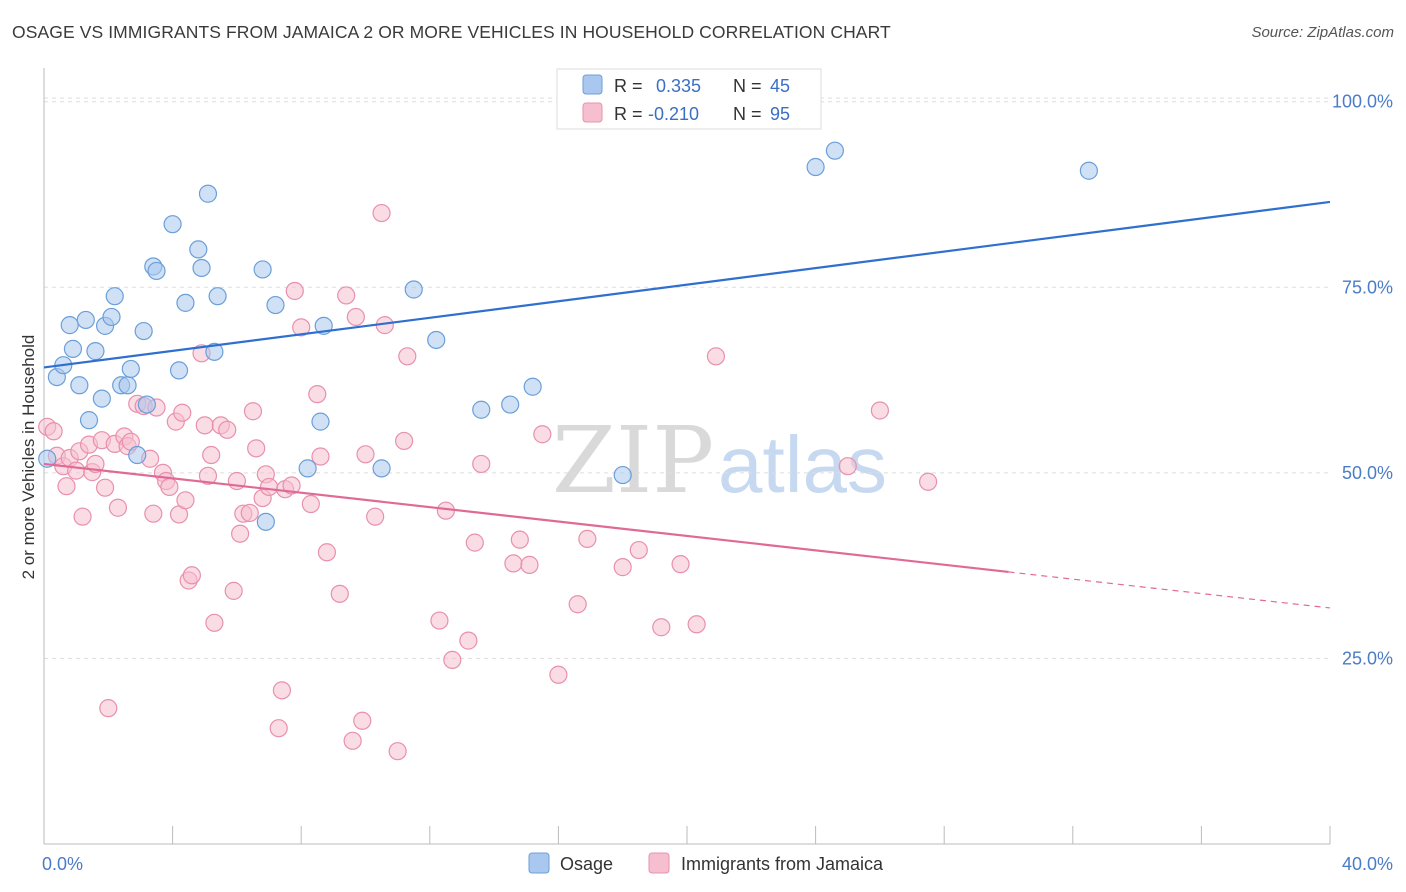 Image resolution: width=1406 pixels, height=892 pixels. I want to click on legend-n-value-osage: 45, so click(780, 86).